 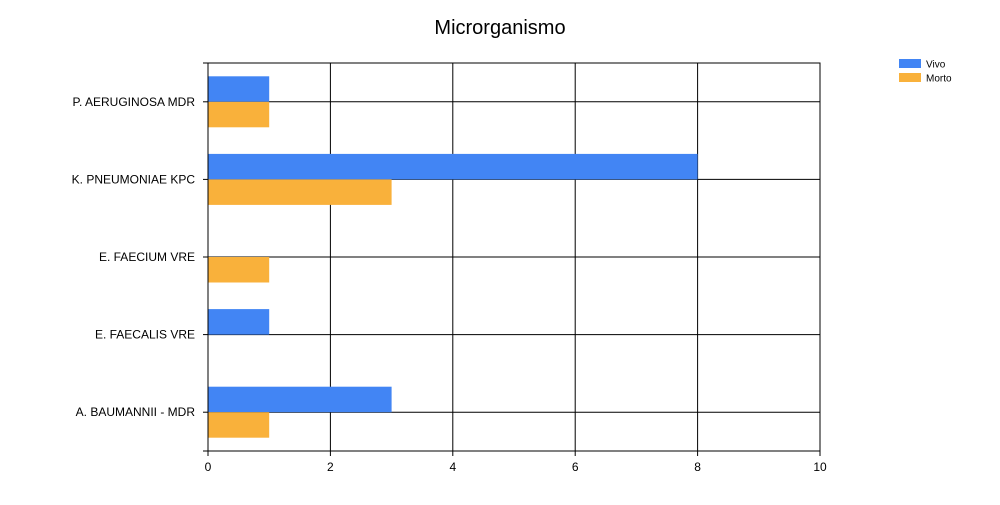 I want to click on x-tick-label: 4, so click(x=452, y=467).